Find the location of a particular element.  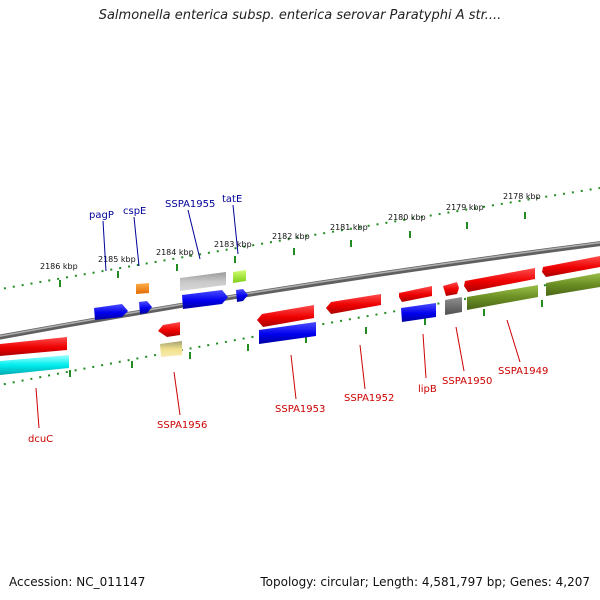

kbp-label: 2186 kbp is located at coordinates (59, 266).